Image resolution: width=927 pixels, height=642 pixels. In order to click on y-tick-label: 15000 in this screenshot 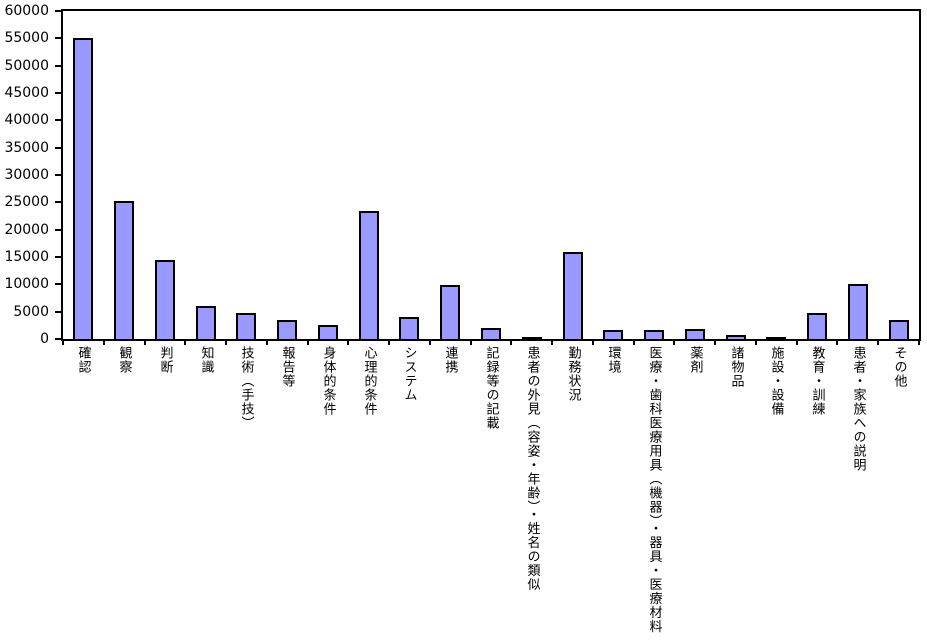, I will do `click(26, 257)`.